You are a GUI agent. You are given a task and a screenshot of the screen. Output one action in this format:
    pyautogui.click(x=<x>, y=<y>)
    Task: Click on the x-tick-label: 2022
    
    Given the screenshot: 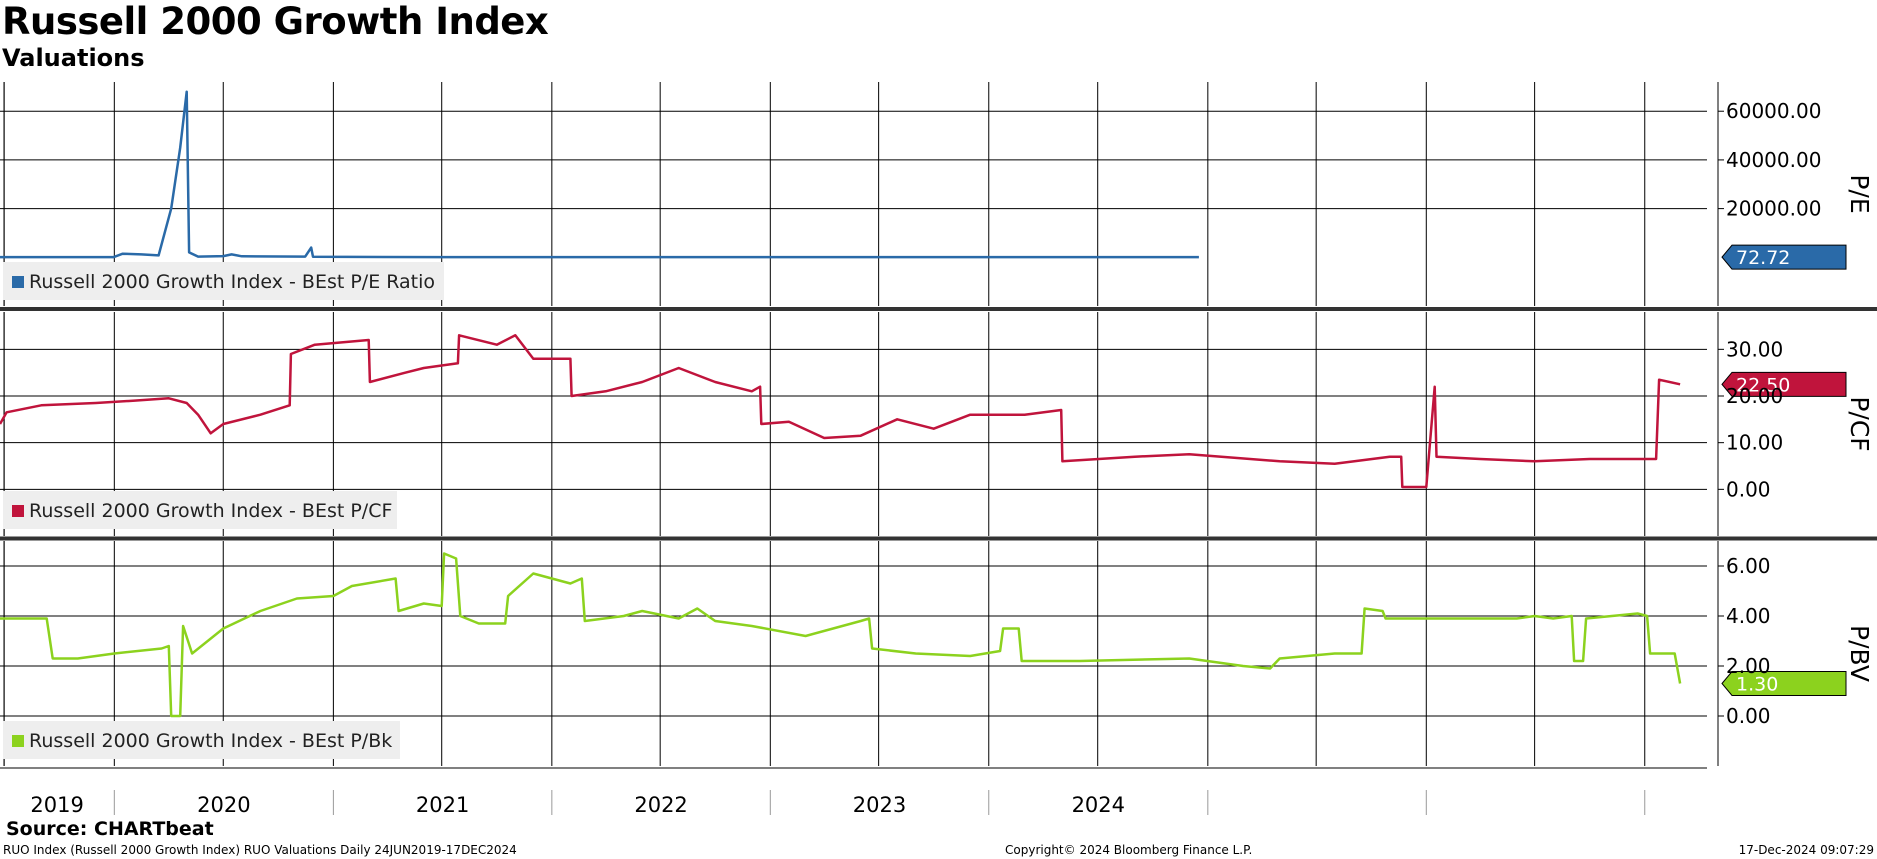 What is the action you would take?
    pyautogui.click(x=660, y=805)
    